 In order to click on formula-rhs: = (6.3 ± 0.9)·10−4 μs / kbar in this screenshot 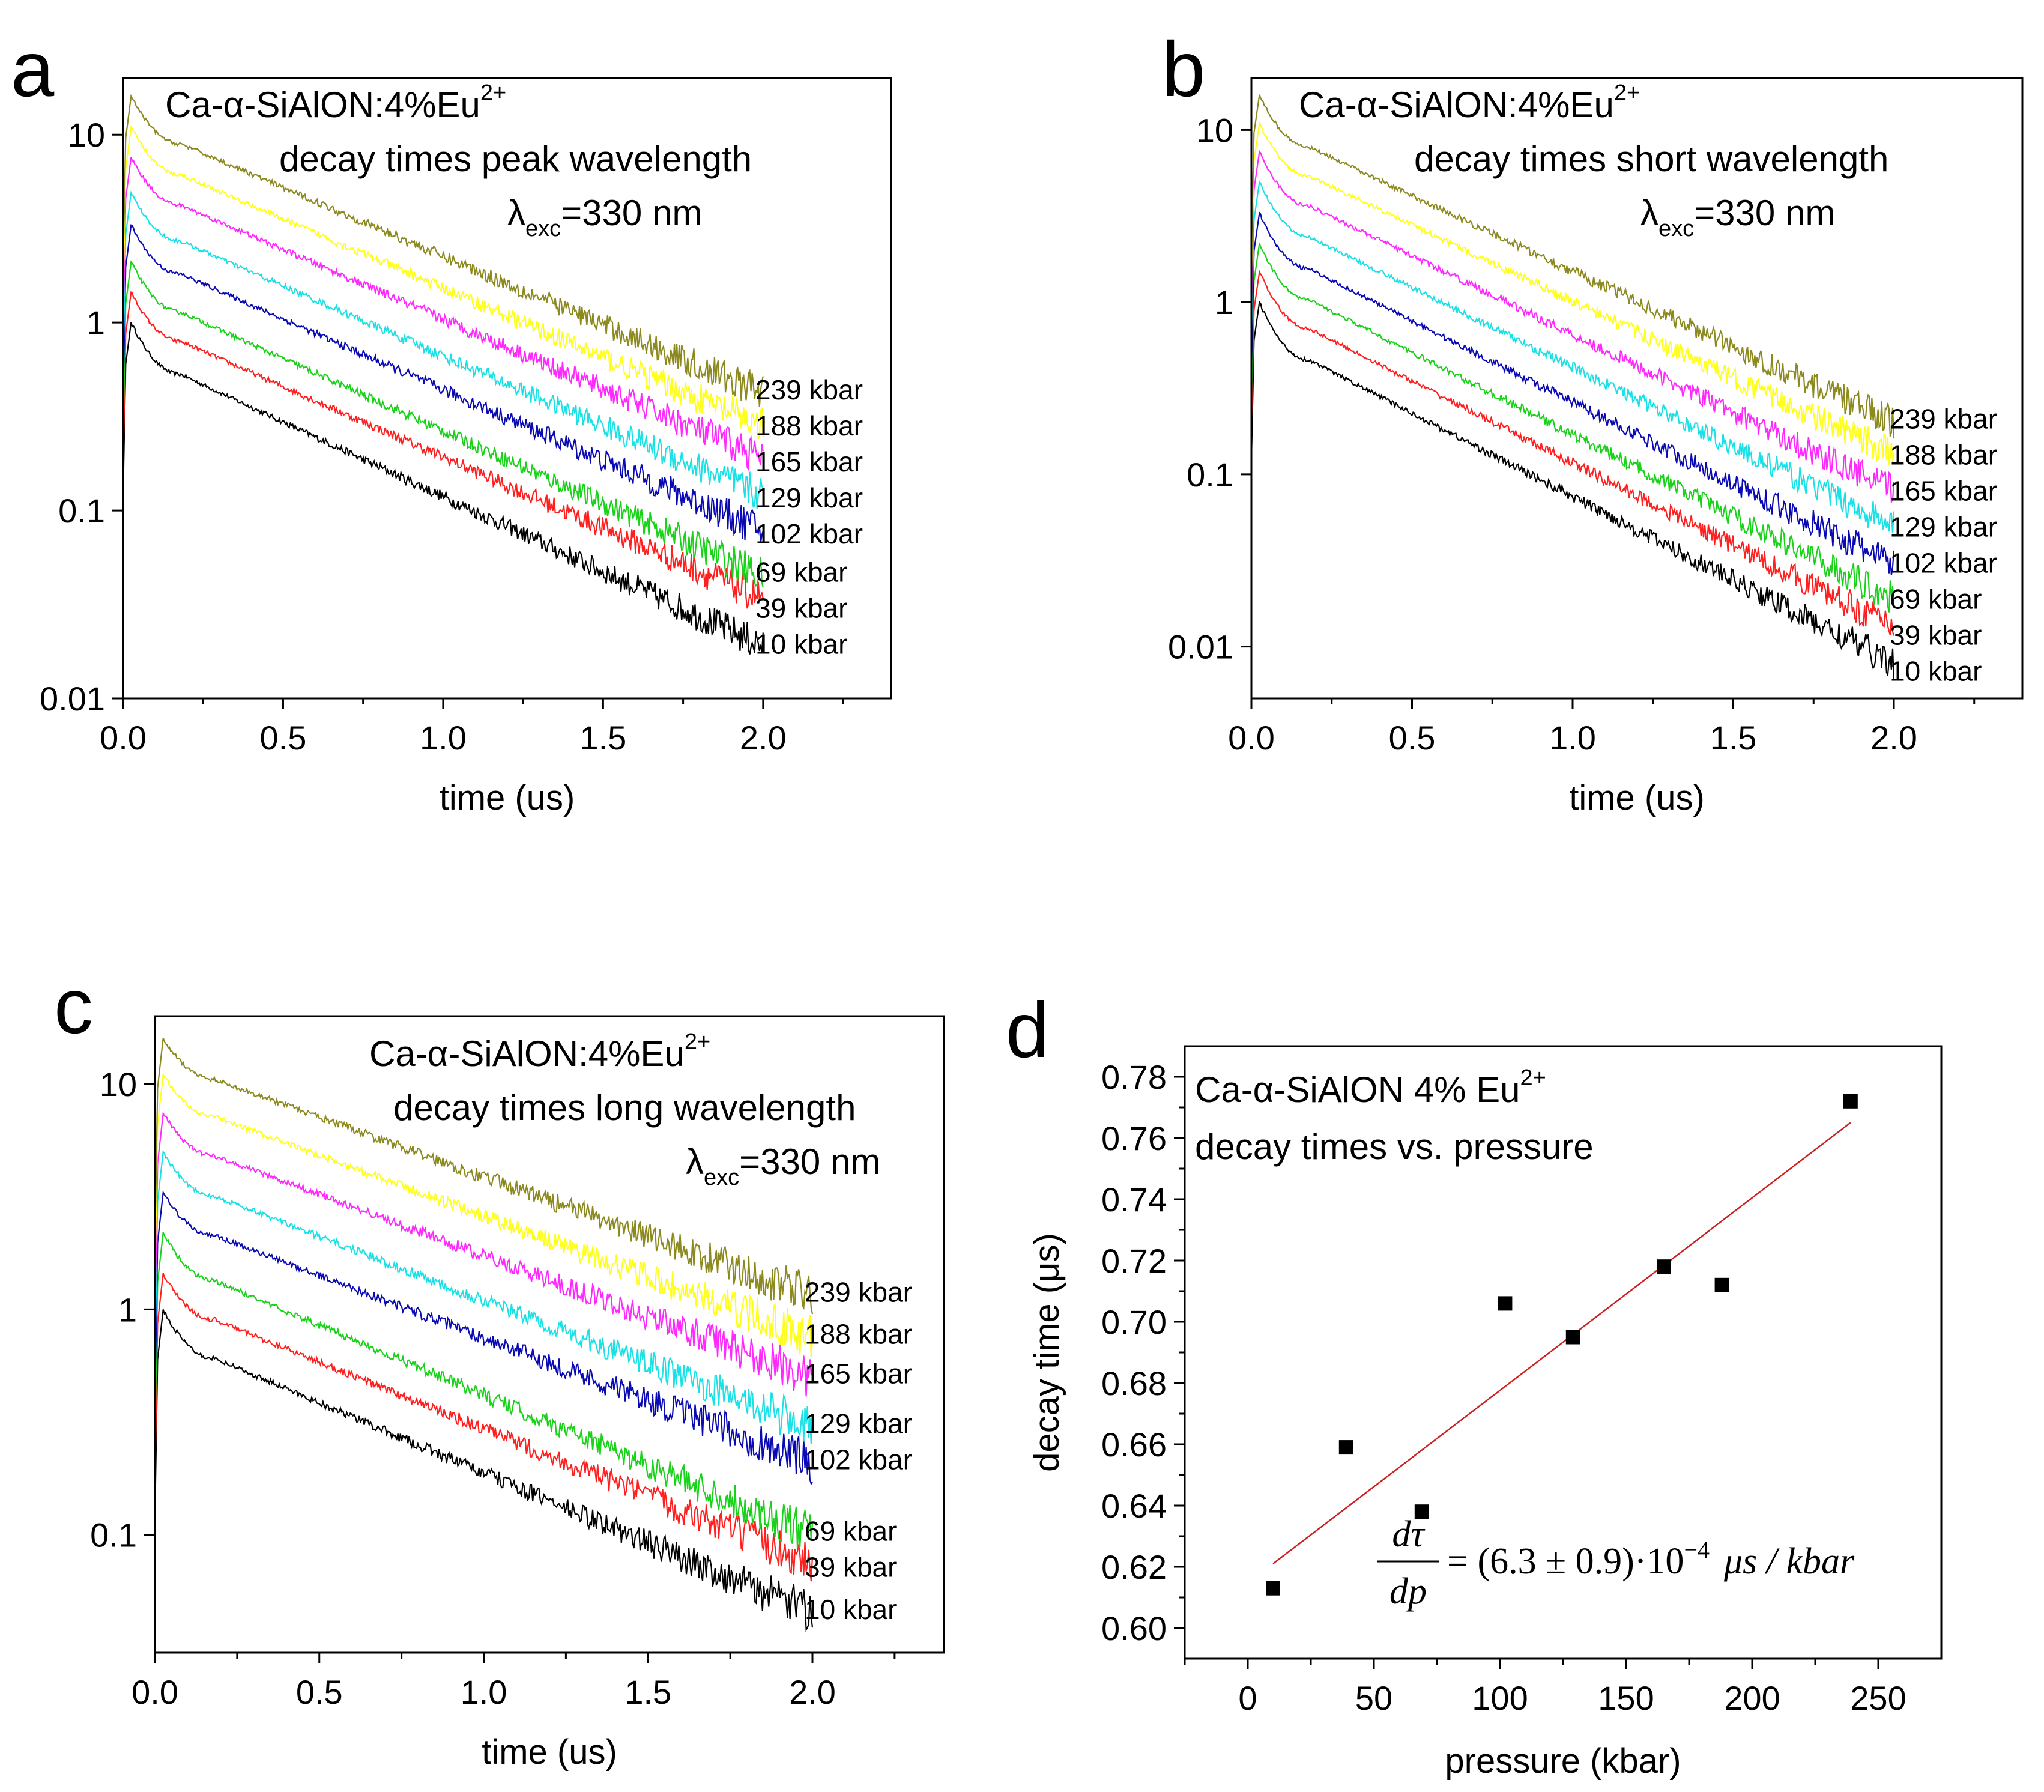, I will do `click(1651, 1559)`.